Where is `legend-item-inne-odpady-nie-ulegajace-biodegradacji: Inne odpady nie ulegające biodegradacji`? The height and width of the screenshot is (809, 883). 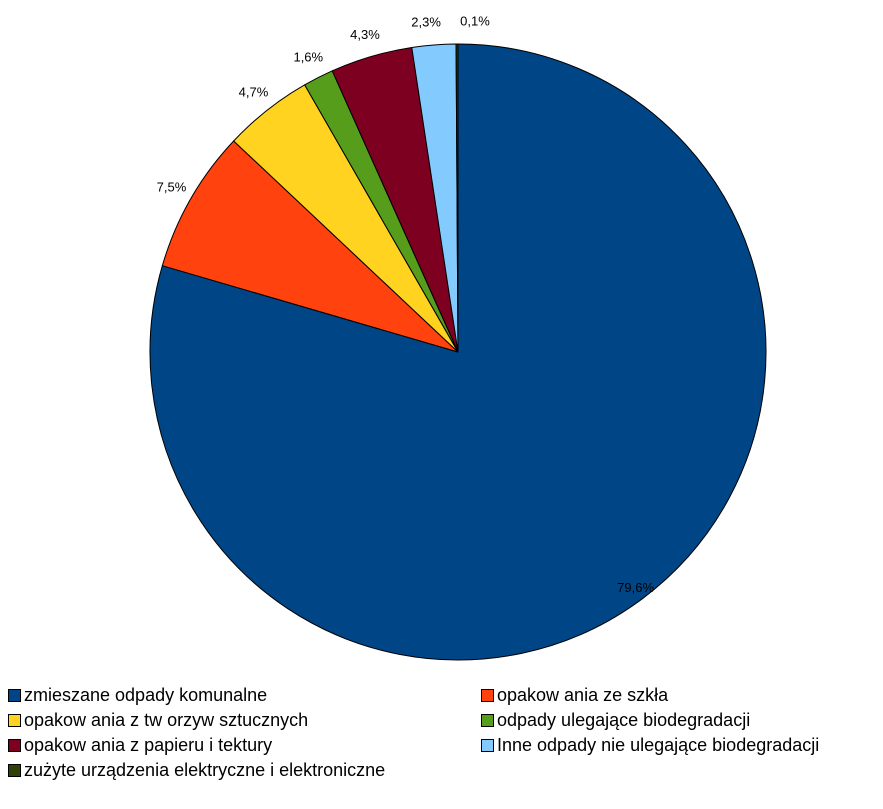 legend-item-inne-odpady-nie-ulegajace-biodegradacji: Inne odpady nie ulegające biodegradacji is located at coordinates (650, 745).